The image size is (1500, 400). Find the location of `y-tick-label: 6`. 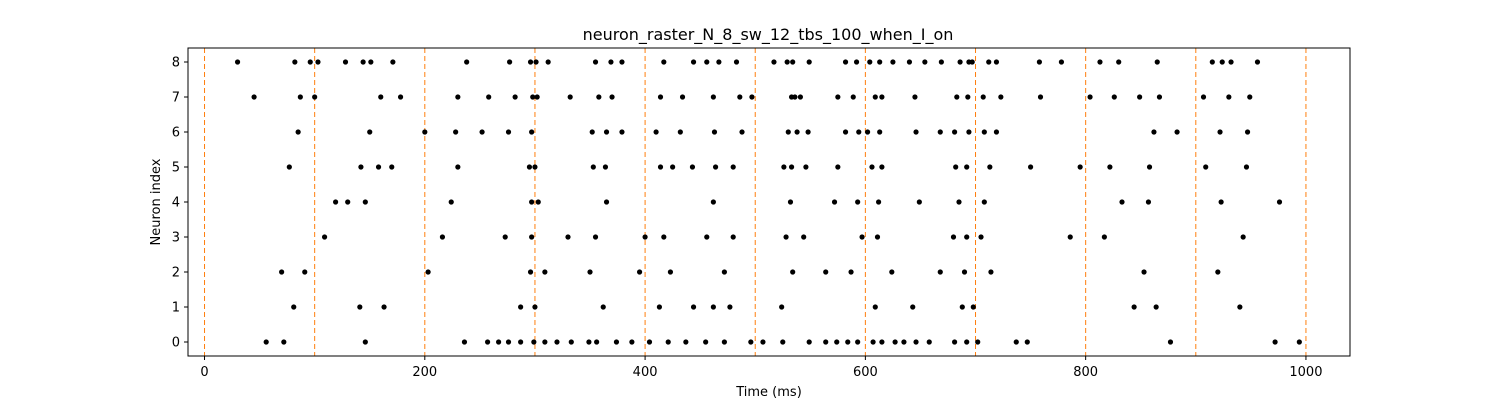

y-tick-label: 6 is located at coordinates (176, 133).